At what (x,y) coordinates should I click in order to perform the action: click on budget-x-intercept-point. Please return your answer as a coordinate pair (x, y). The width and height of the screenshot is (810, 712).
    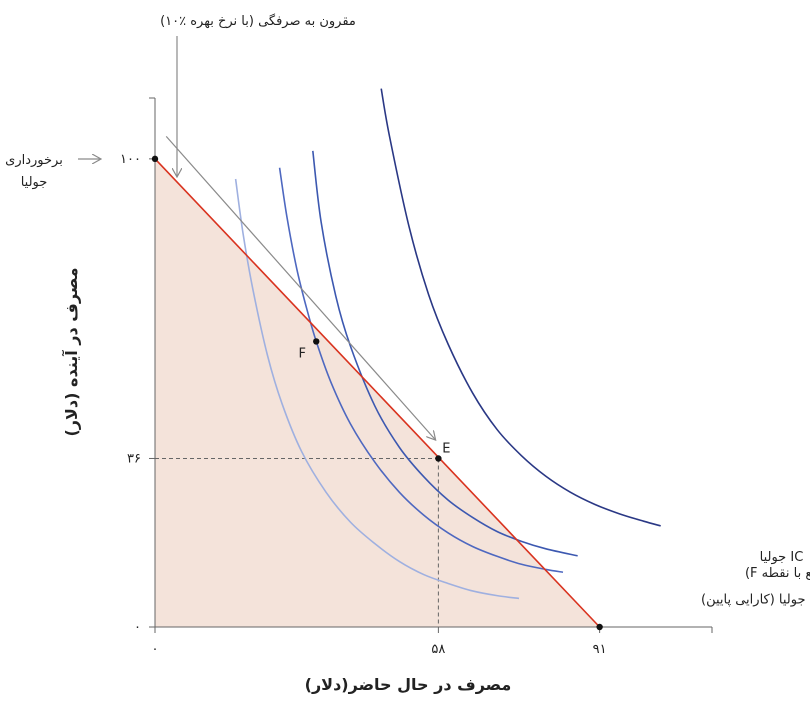
    Looking at the image, I should click on (599, 627).